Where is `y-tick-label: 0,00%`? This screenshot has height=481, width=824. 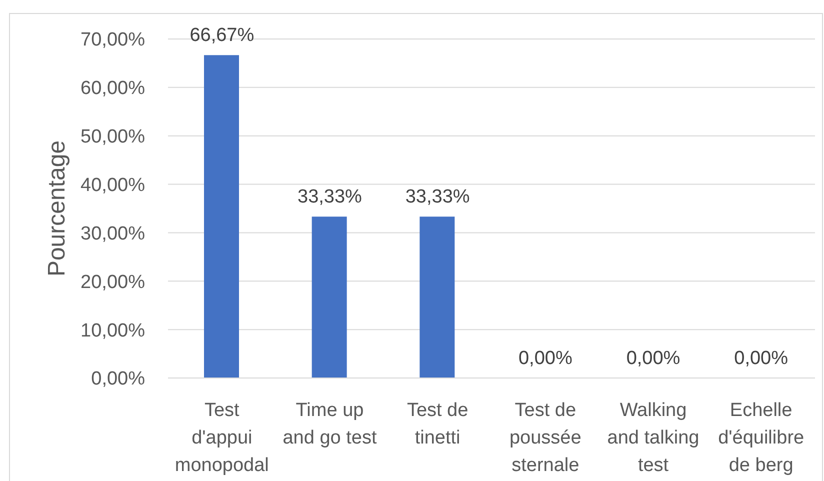 y-tick-label: 0,00% is located at coordinates (118, 379).